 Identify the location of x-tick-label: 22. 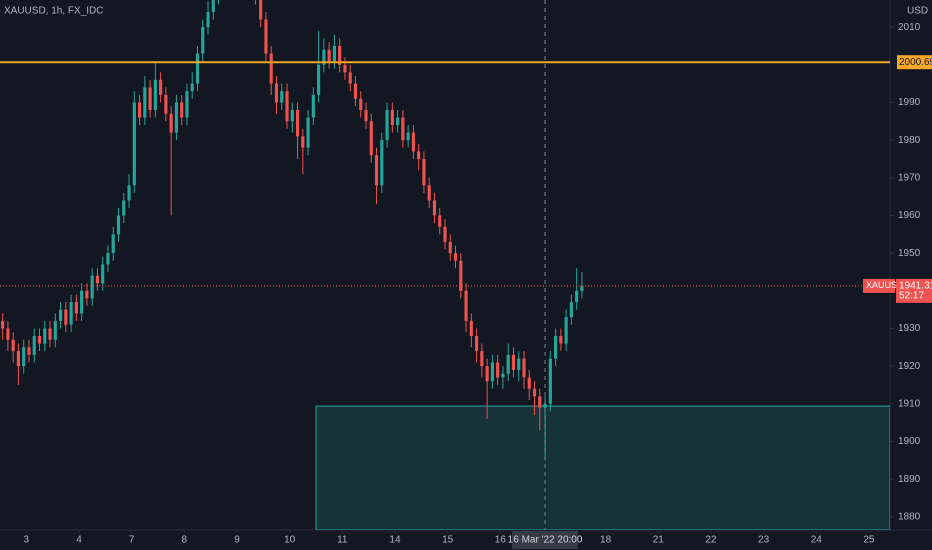
(711, 540).